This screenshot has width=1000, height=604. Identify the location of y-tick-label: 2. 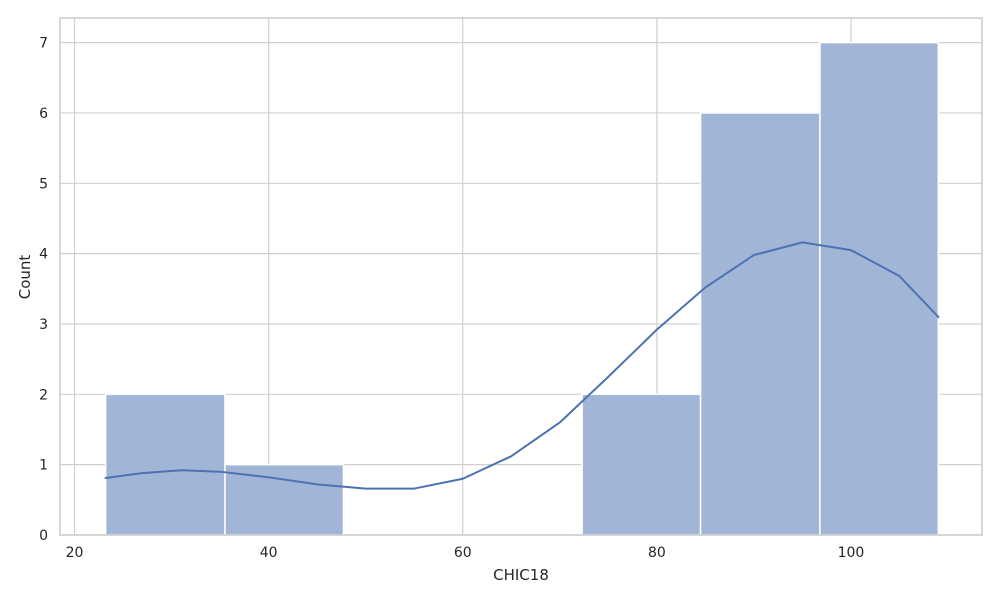
(43, 395).